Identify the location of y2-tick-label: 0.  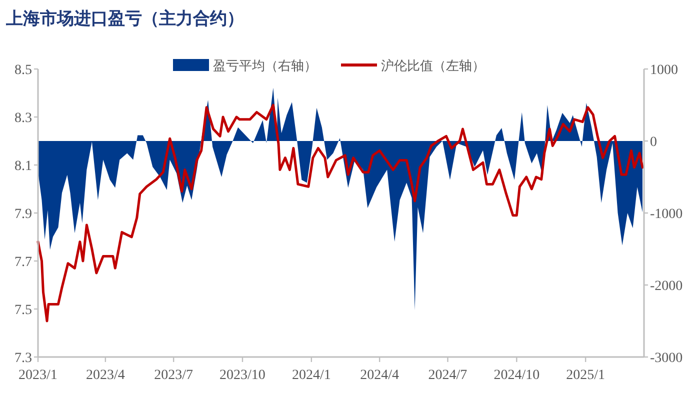
(653, 142).